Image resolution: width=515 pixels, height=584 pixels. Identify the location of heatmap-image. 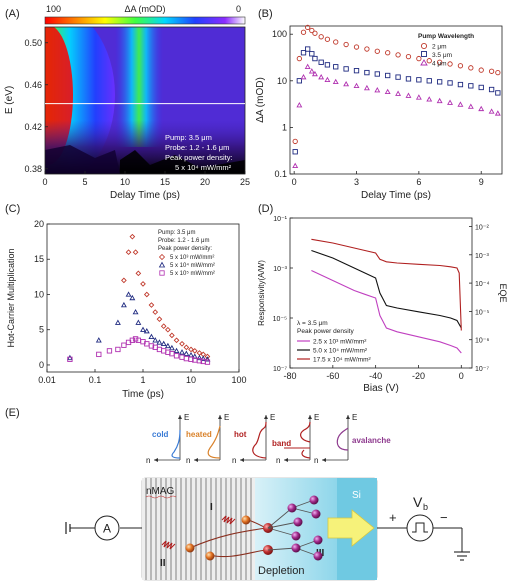
(145, 100).